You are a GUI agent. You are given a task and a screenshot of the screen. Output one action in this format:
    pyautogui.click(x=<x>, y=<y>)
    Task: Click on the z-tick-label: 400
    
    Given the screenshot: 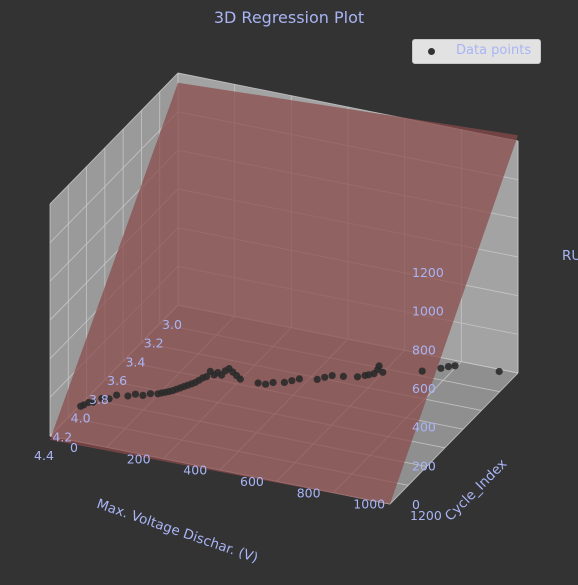 What is the action you would take?
    pyautogui.click(x=424, y=427)
    